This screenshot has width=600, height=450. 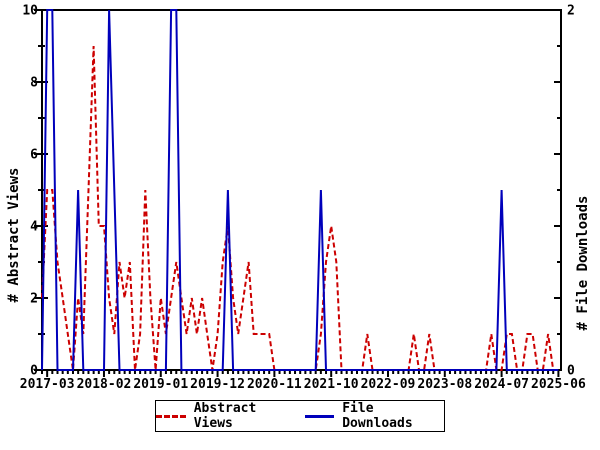 I want to click on y-axis-title-left: # Abstract Views, so click(x=14, y=235).